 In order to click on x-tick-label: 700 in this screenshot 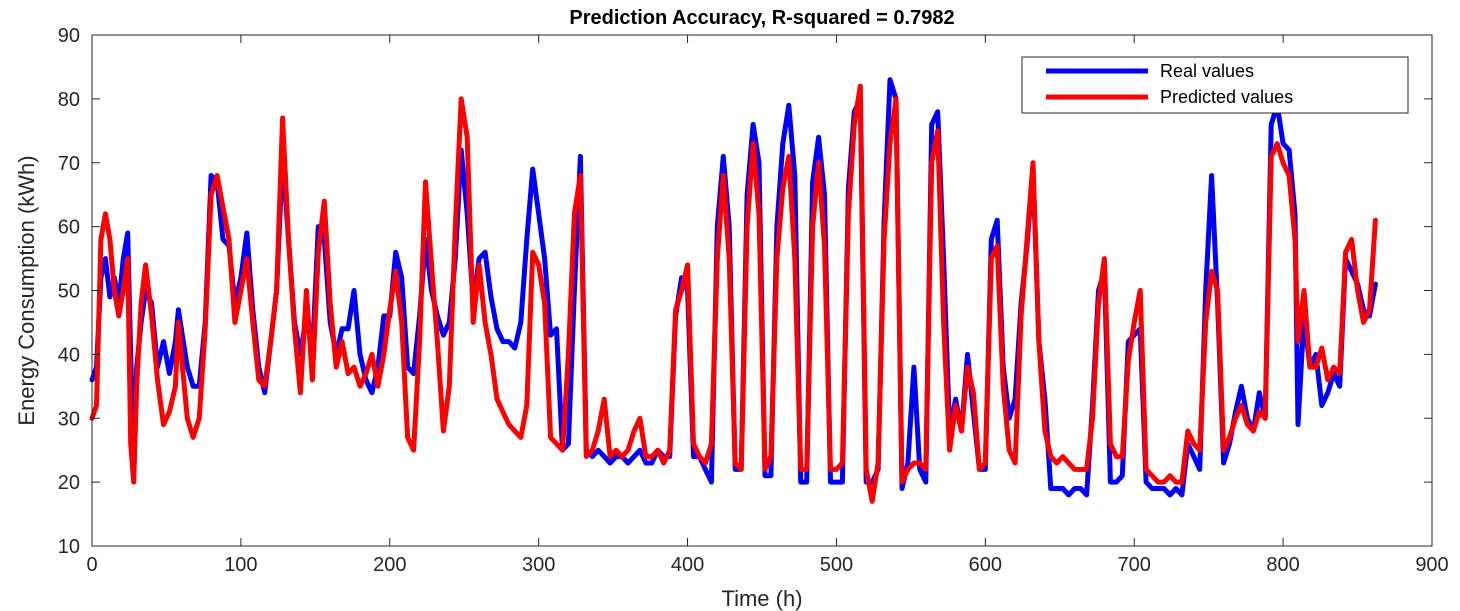, I will do `click(1134, 565)`.